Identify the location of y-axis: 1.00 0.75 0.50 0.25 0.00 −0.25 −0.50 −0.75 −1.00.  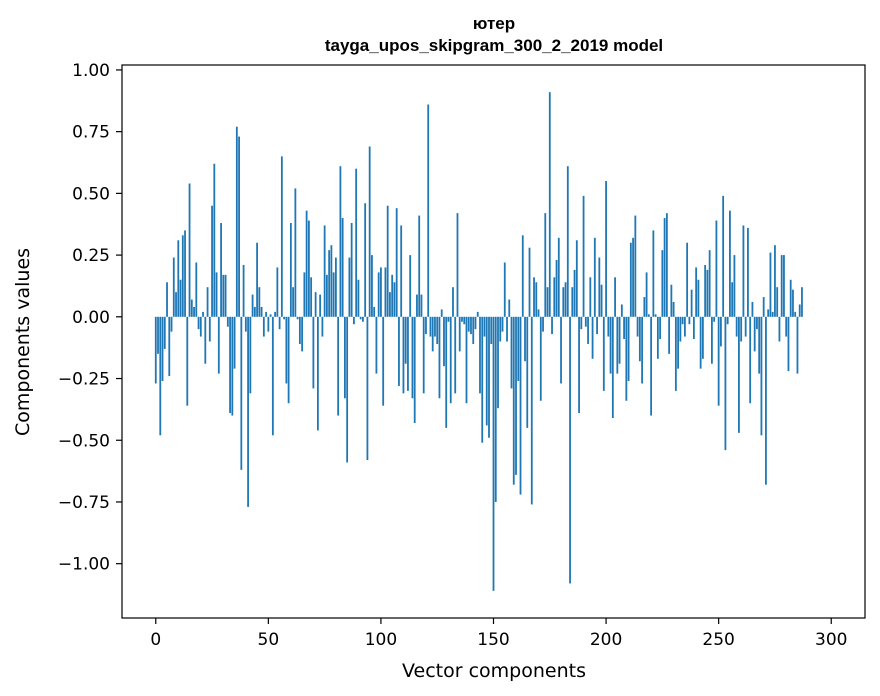
(90, 318).